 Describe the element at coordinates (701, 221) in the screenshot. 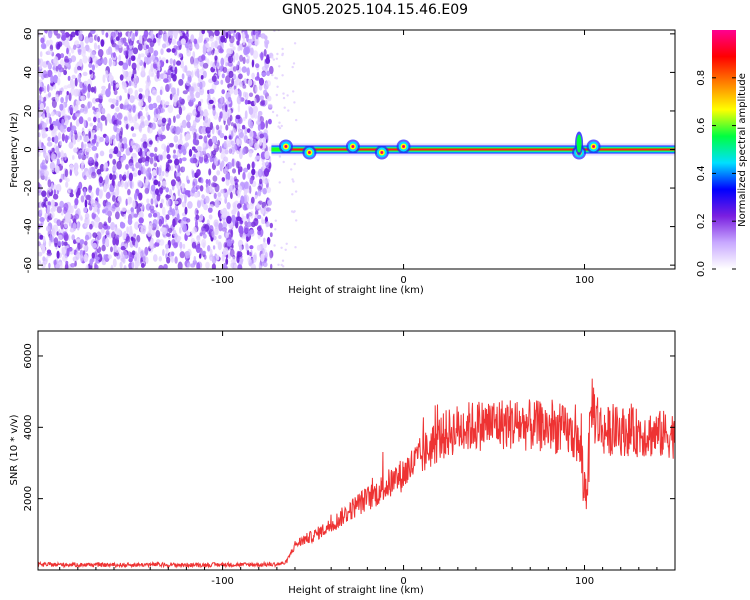

I see `colorbar-tick-label: 0.2` at that location.